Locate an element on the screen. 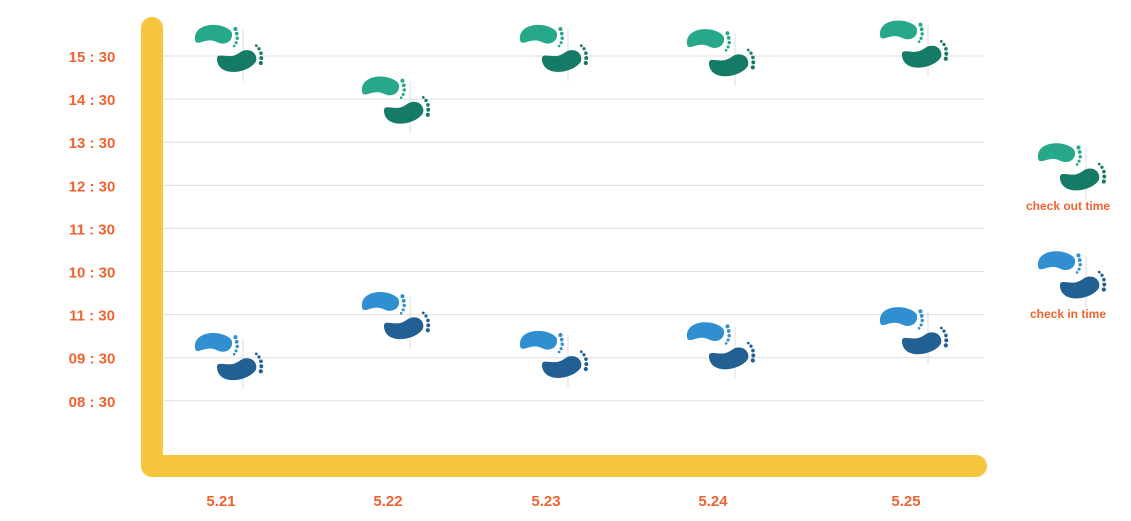  y-tick-label: 10 : 30 is located at coordinates (92, 273).